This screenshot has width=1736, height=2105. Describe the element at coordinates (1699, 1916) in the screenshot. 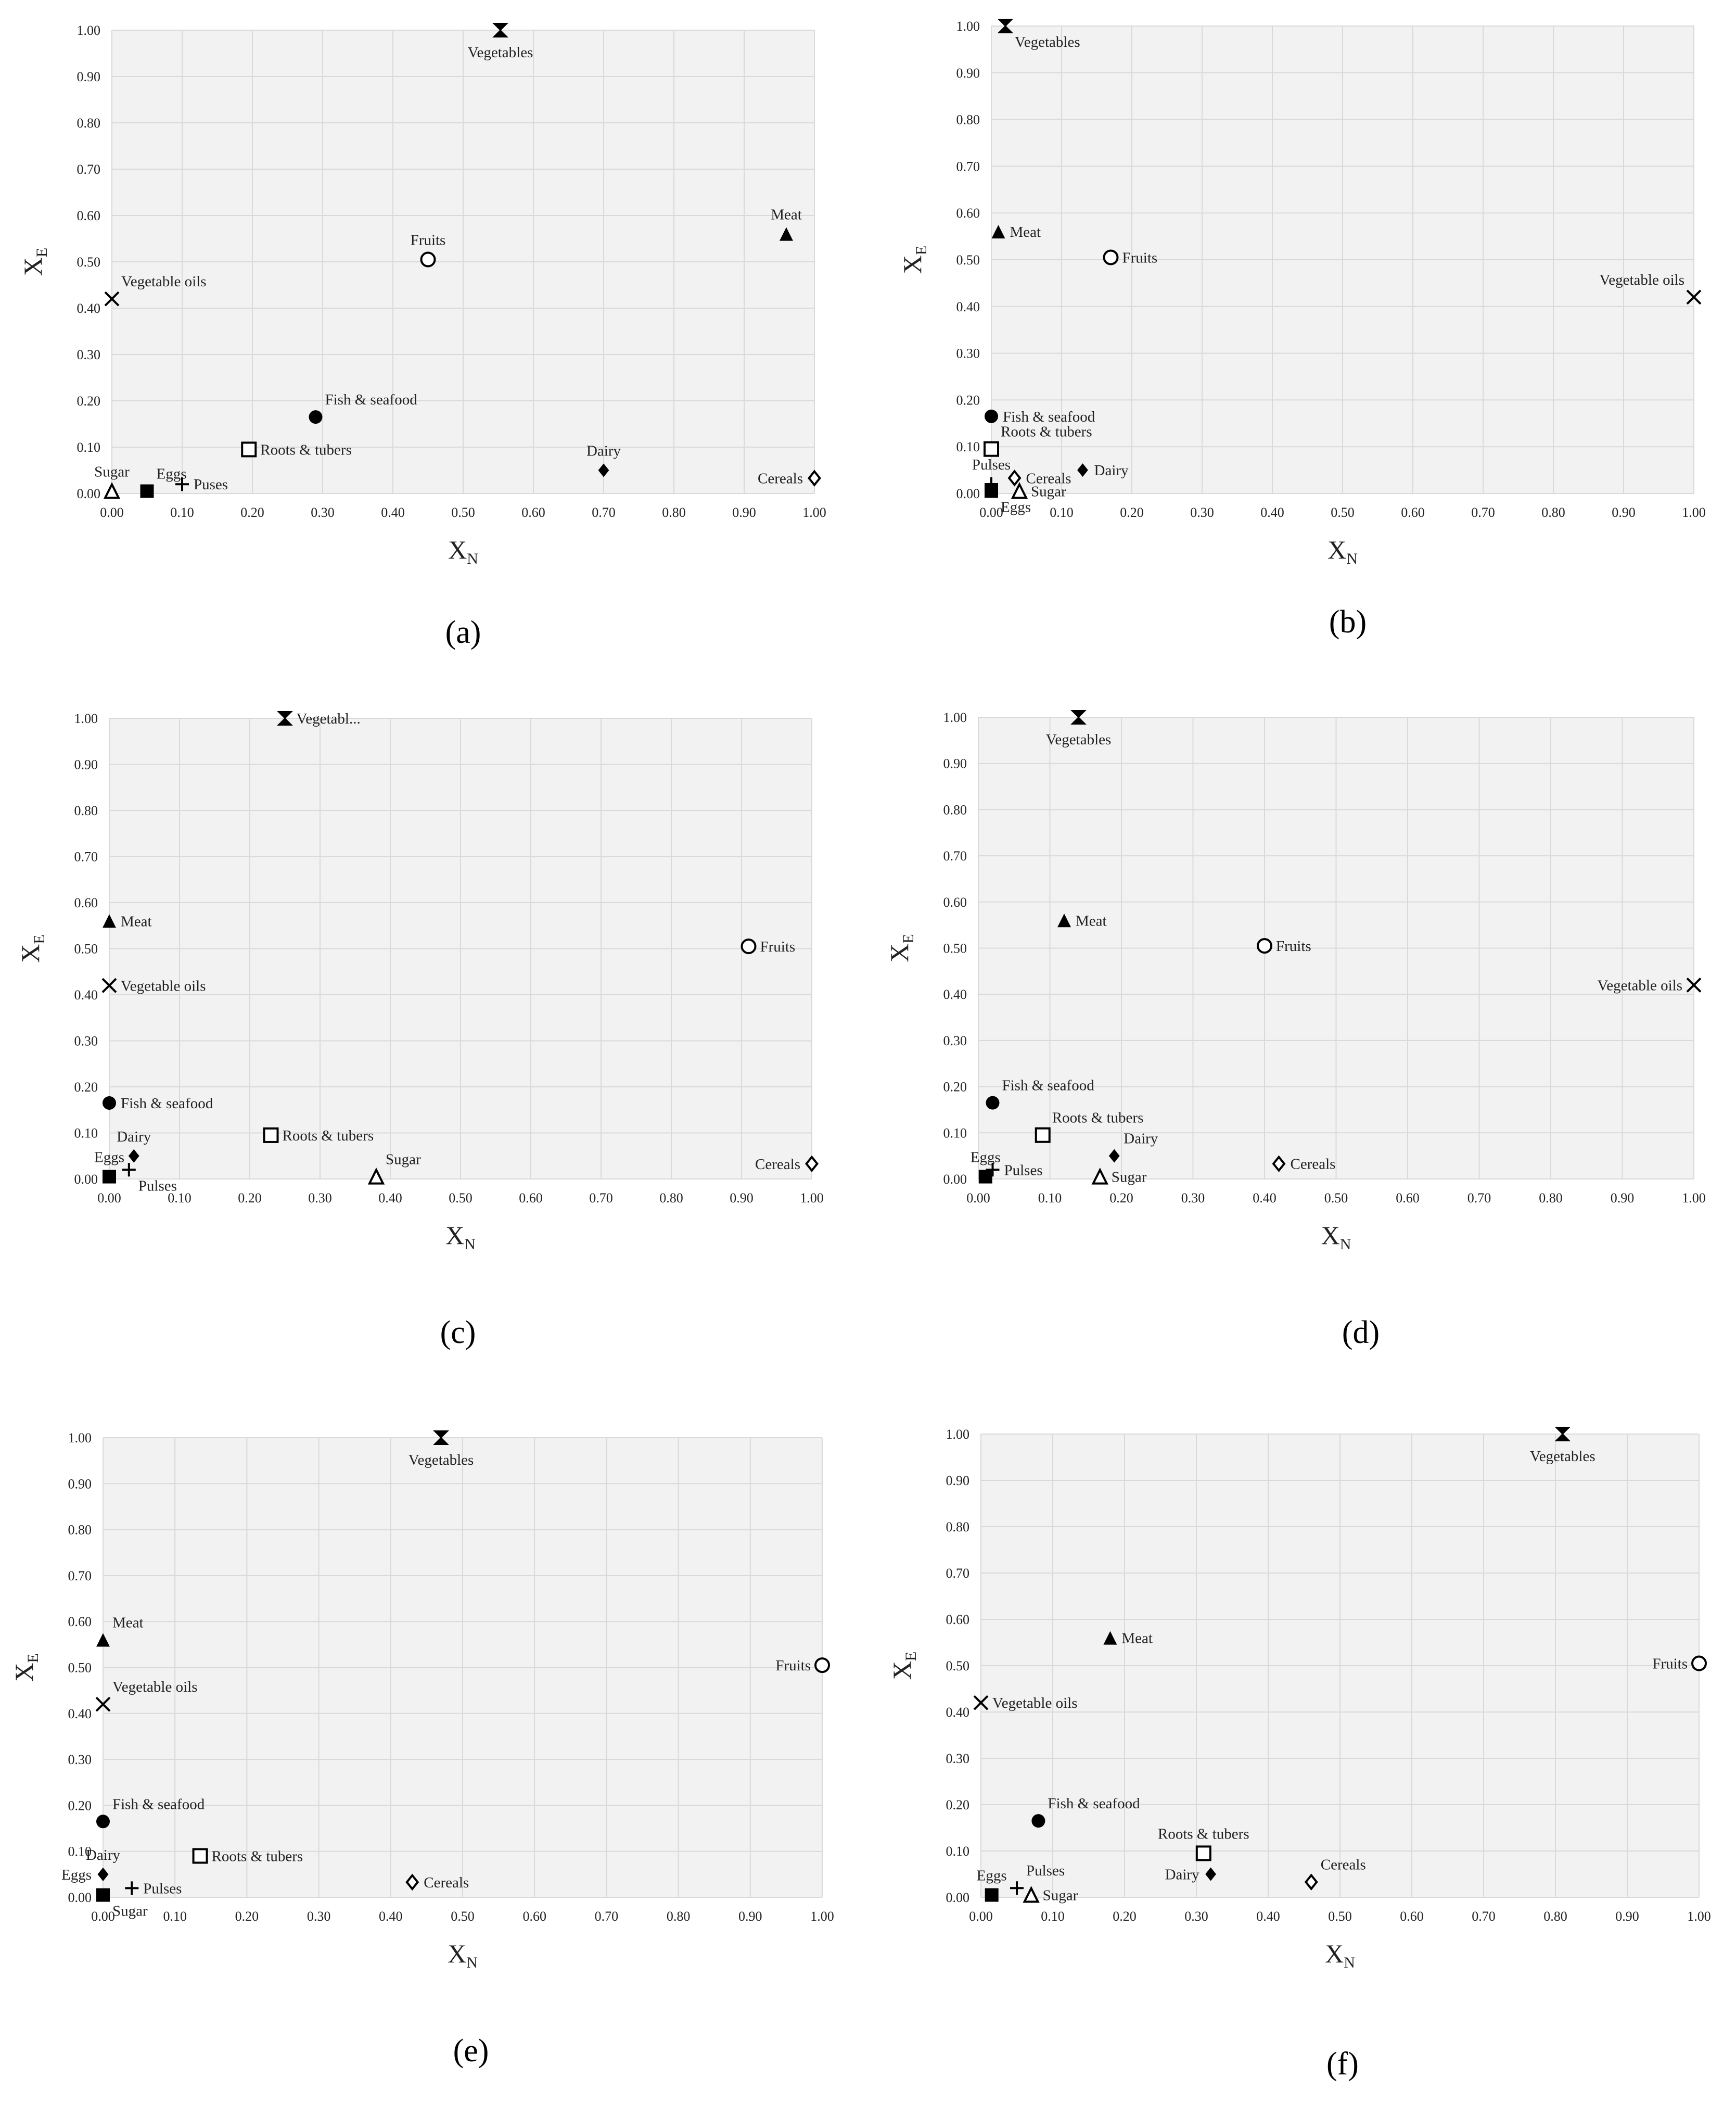

I see `x-tick-label: 1.00` at that location.